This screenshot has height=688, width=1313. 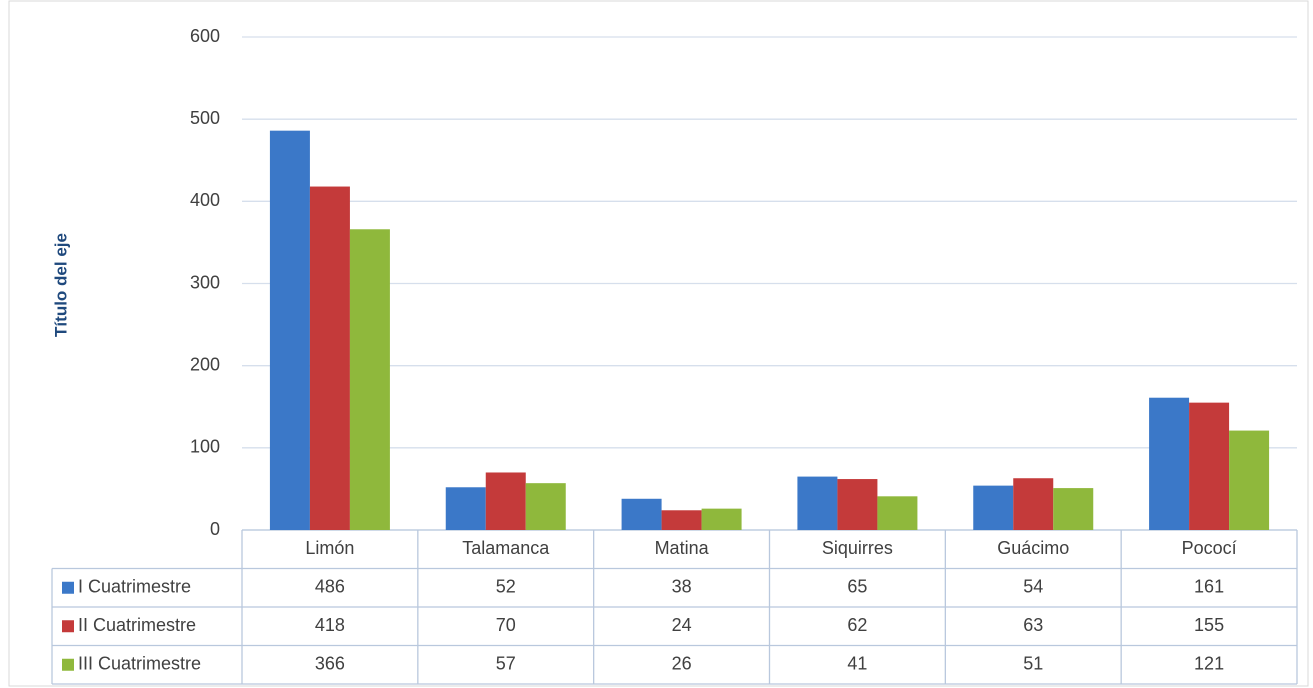 What do you see at coordinates (1033, 625) in the screenshot?
I see `table-value: 63` at bounding box center [1033, 625].